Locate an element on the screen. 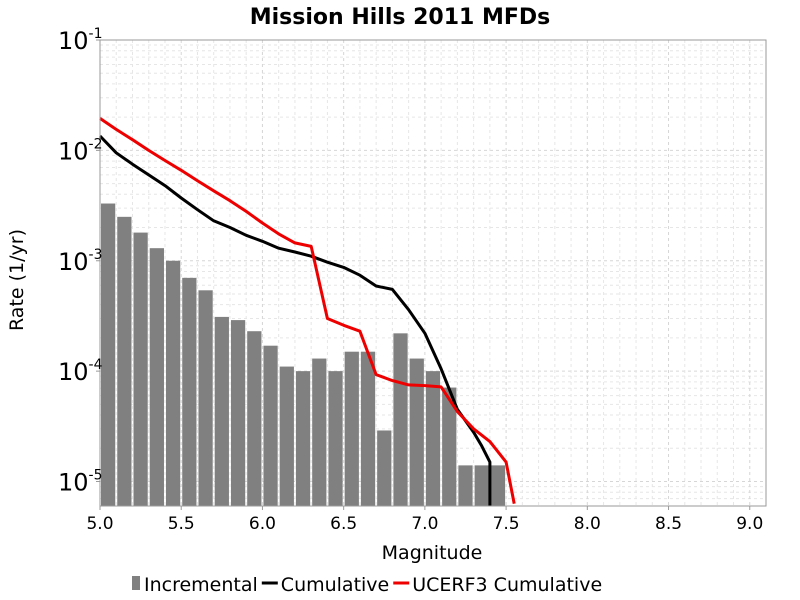  x-tick-label: 6.0 is located at coordinates (262, 524).